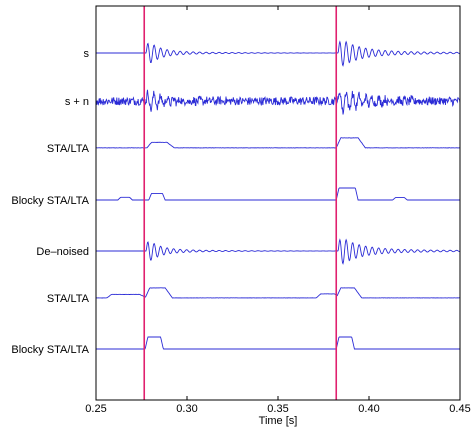 The height and width of the screenshot is (429, 474). Describe the element at coordinates (62, 252) in the screenshot. I see `trace-label-5: De–noised` at that location.